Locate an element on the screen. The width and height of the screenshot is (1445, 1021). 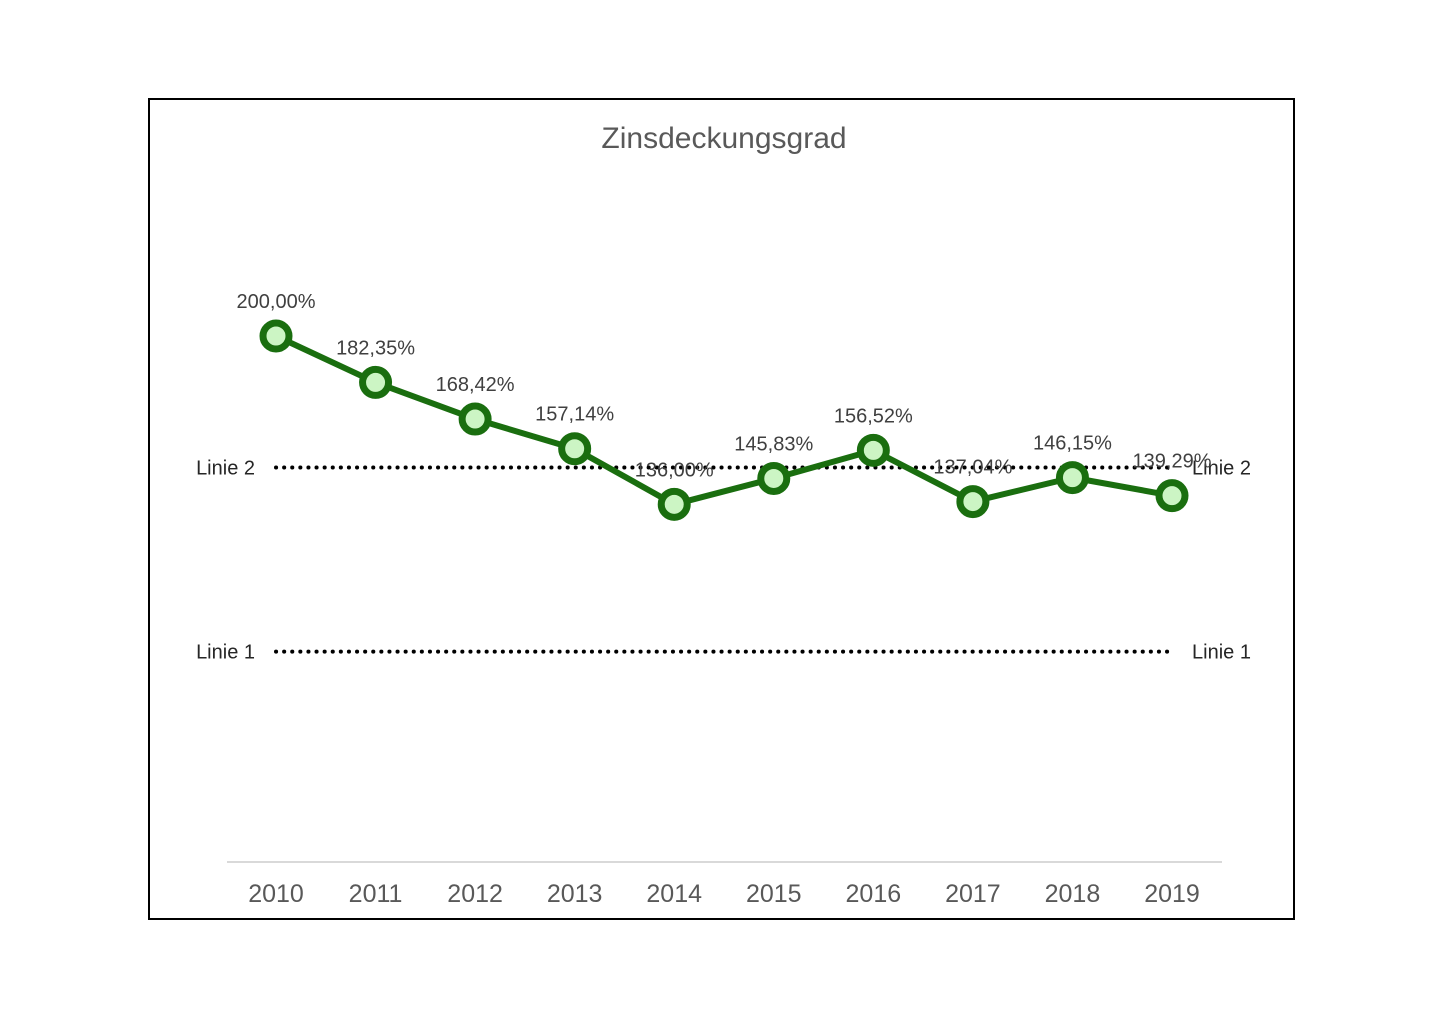
x-tick-label: 2018 is located at coordinates (1073, 894).